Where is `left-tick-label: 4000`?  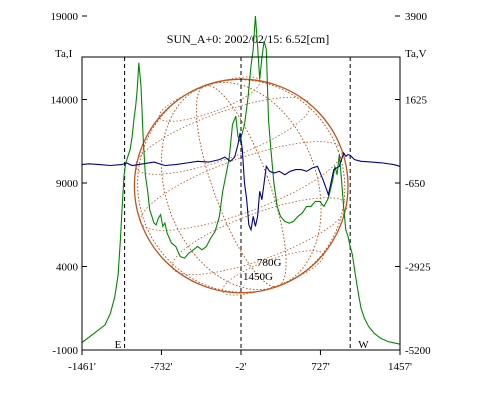 left-tick-label: 4000 is located at coordinates (67, 268).